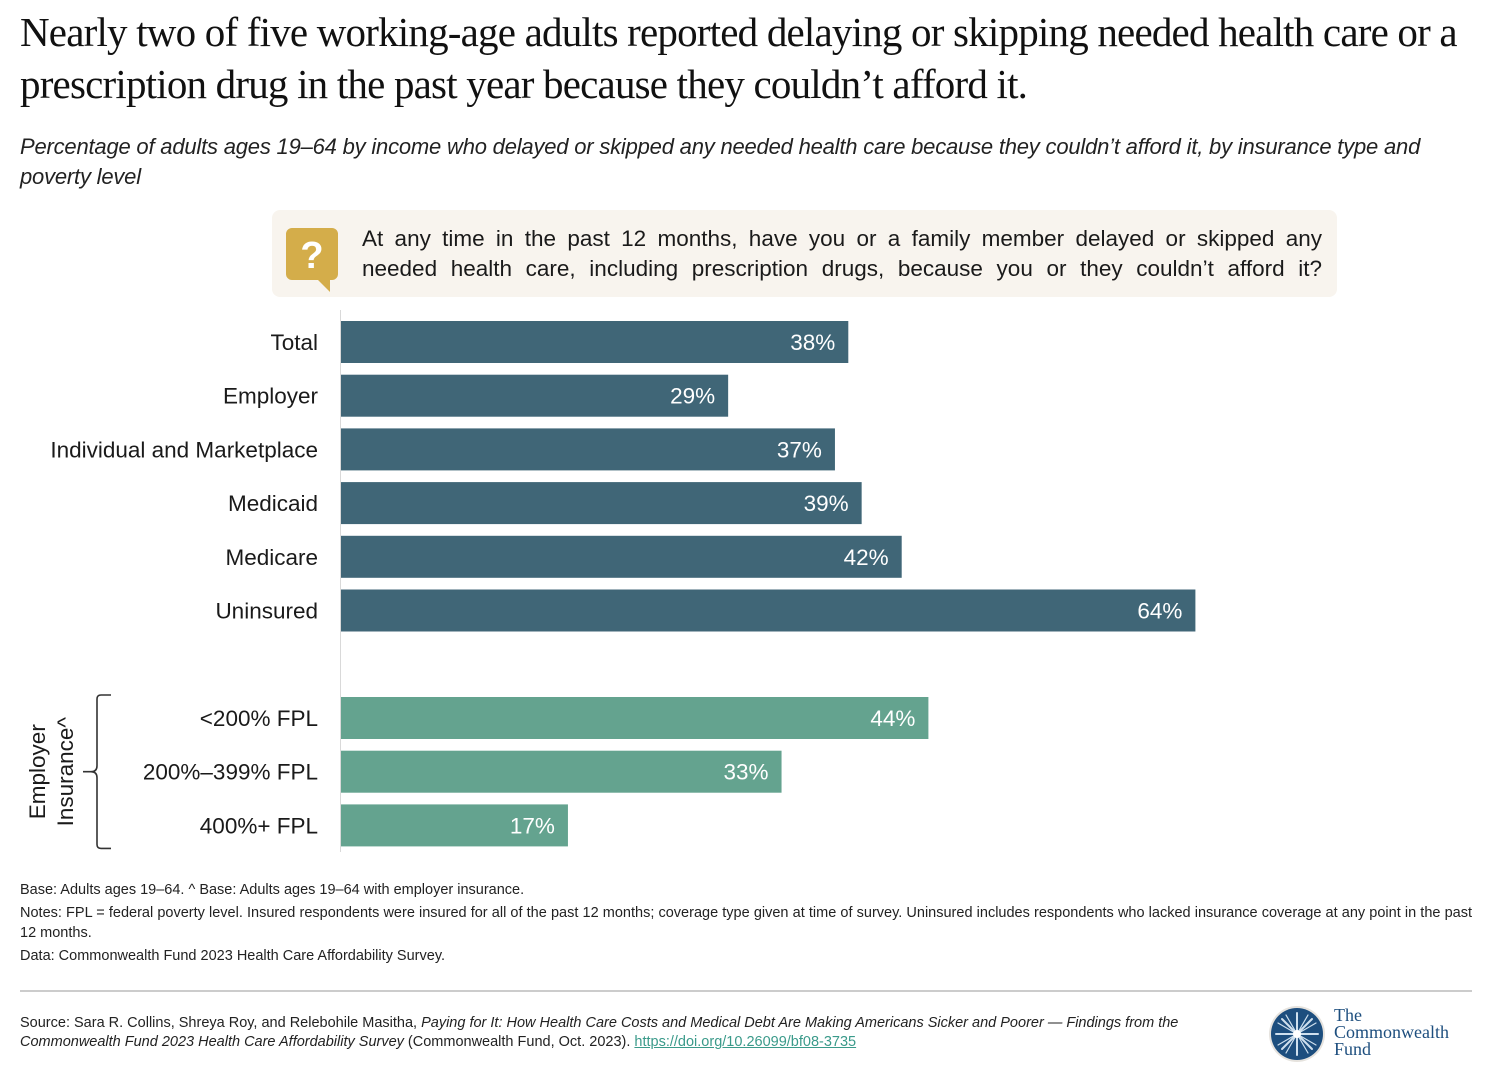 The height and width of the screenshot is (1066, 1494). What do you see at coordinates (273, 503) in the screenshot?
I see `category-label: Medicaid` at bounding box center [273, 503].